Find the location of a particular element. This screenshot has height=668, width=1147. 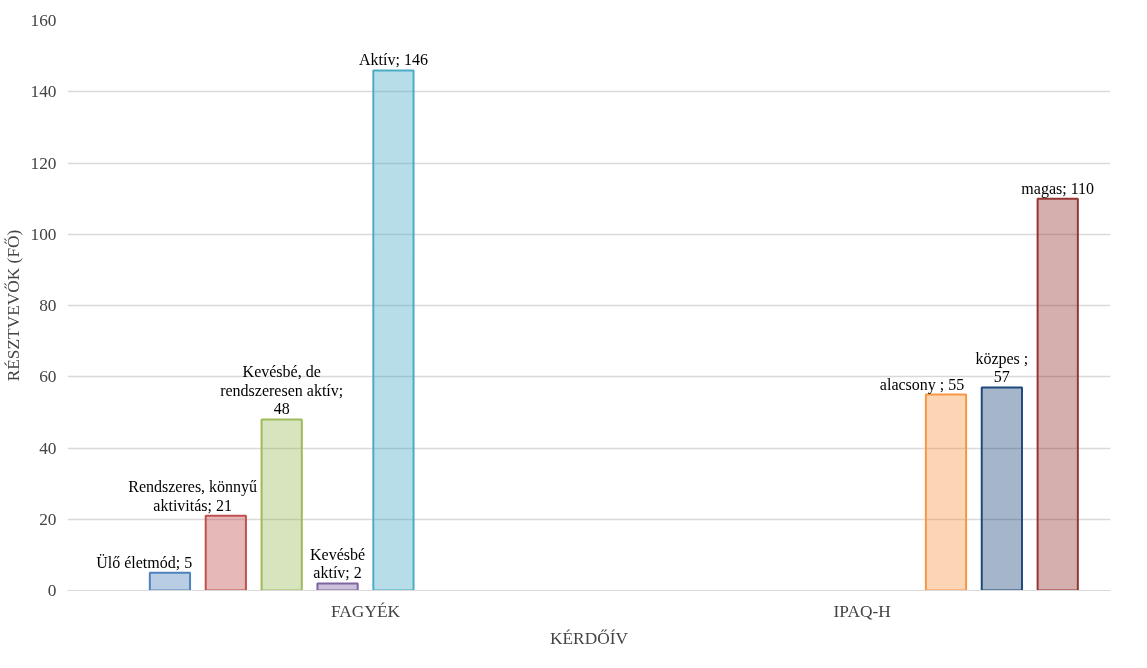

data-label: magas; 110 is located at coordinates (1058, 188).